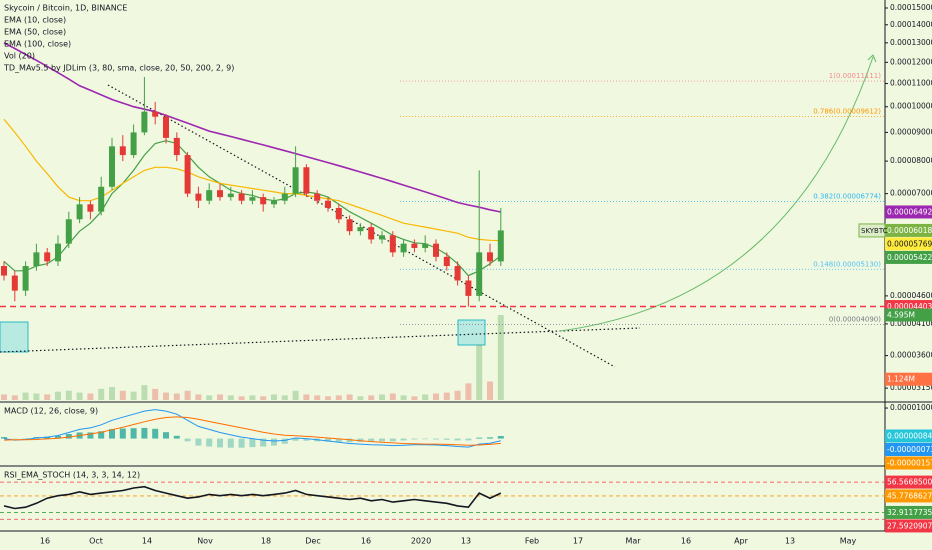 The image size is (932, 550). What do you see at coordinates (909, 495) in the screenshot?
I see `price-tag-label: 45.77686274` at bounding box center [909, 495].